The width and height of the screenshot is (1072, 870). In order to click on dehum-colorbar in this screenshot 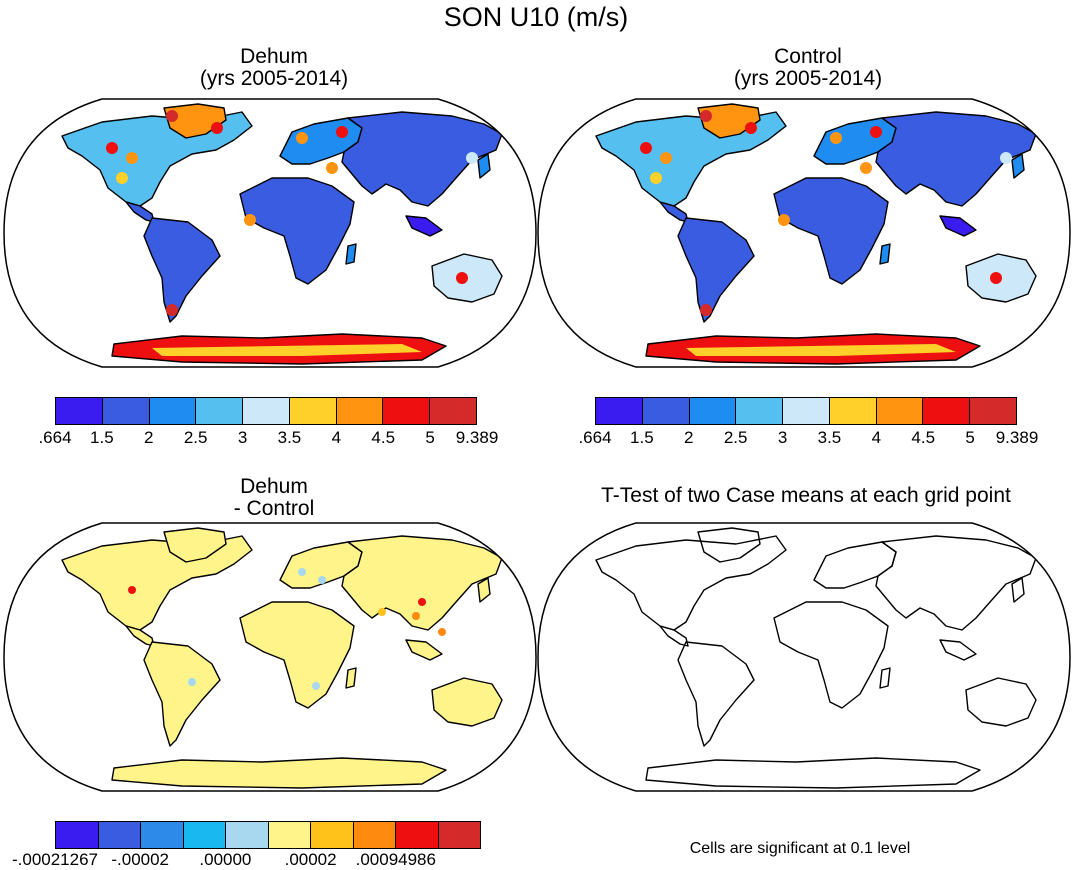, I will do `click(266, 411)`.